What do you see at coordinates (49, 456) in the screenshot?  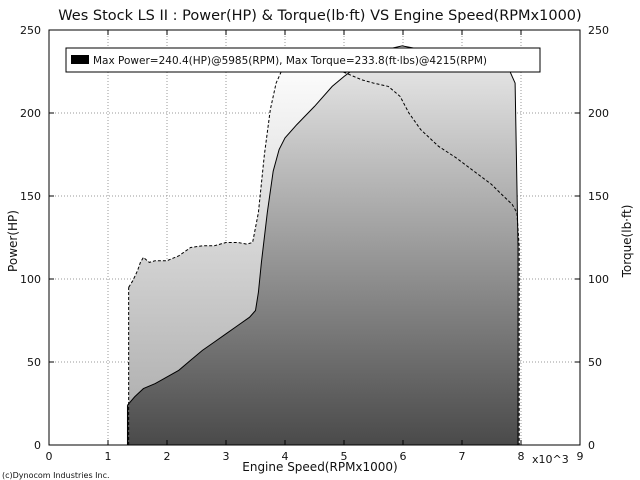 I see `x-tick-label: 0` at bounding box center [49, 456].